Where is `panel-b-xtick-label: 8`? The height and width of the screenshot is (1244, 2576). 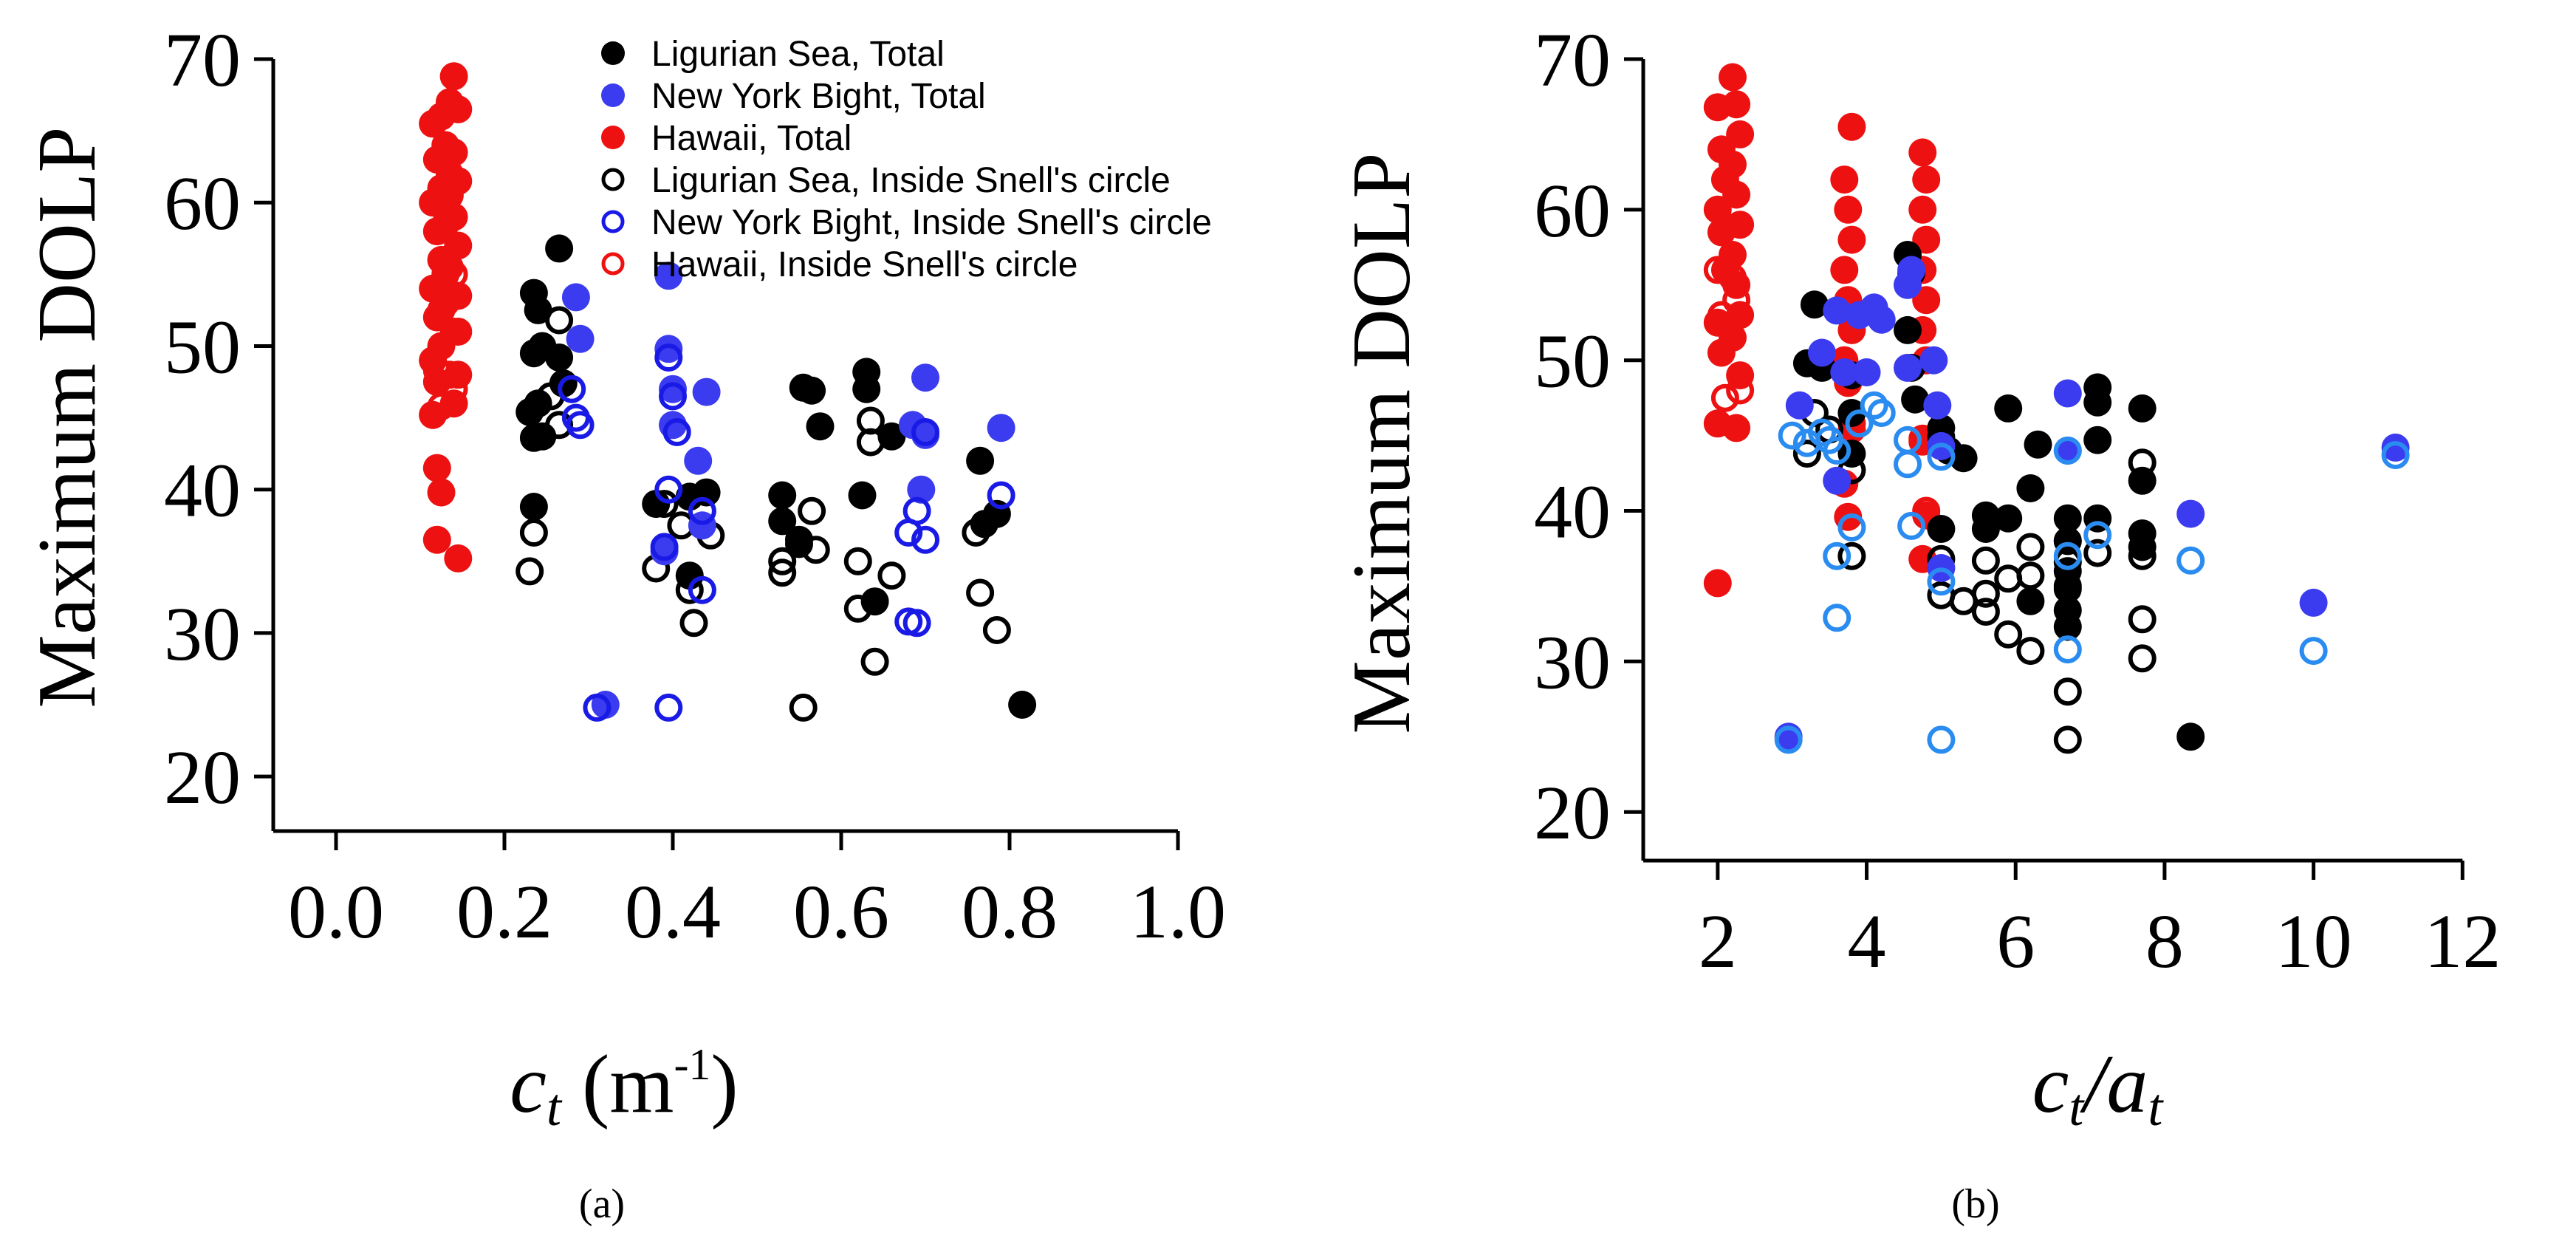
panel-b-xtick-label: 8 is located at coordinates (2164, 941).